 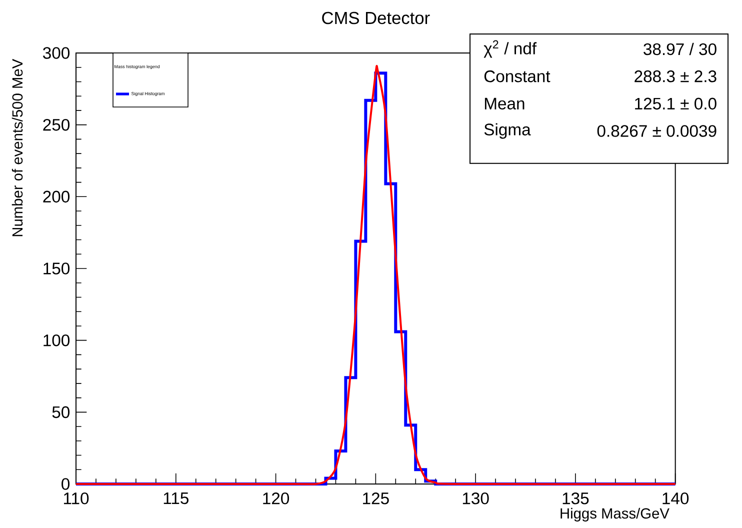 What do you see at coordinates (56, 53) in the screenshot?
I see `y-tick-label: 300` at bounding box center [56, 53].